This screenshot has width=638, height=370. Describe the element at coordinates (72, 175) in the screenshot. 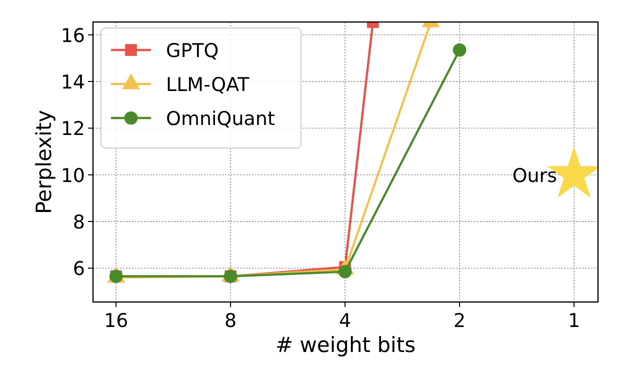

I see `y-tick-label: 10` at that location.